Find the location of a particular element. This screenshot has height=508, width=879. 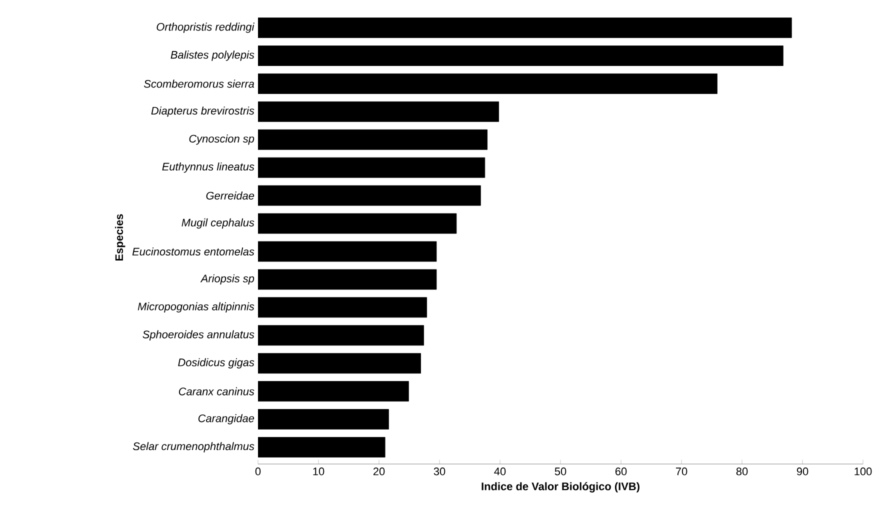

y-tick-label: Scomberomorus sierra is located at coordinates (199, 84).